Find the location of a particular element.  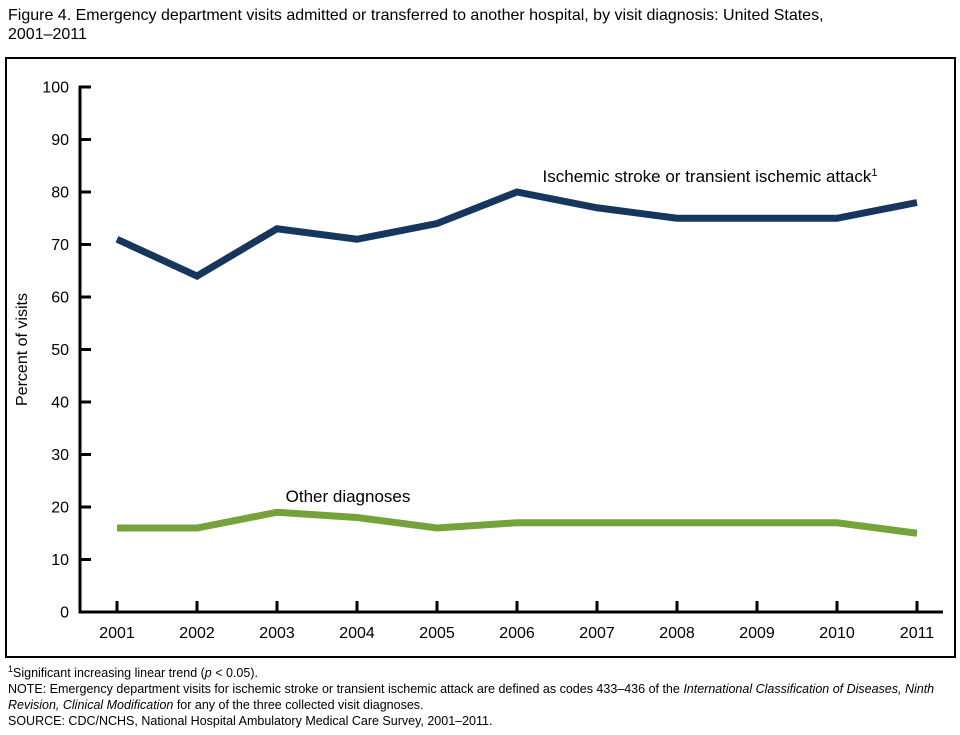

x-tick-label: 2004 is located at coordinates (357, 633).